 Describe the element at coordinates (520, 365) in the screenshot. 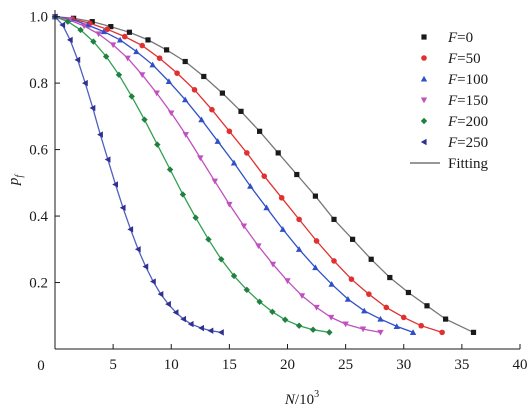

I see `x-tick-label: 40` at that location.